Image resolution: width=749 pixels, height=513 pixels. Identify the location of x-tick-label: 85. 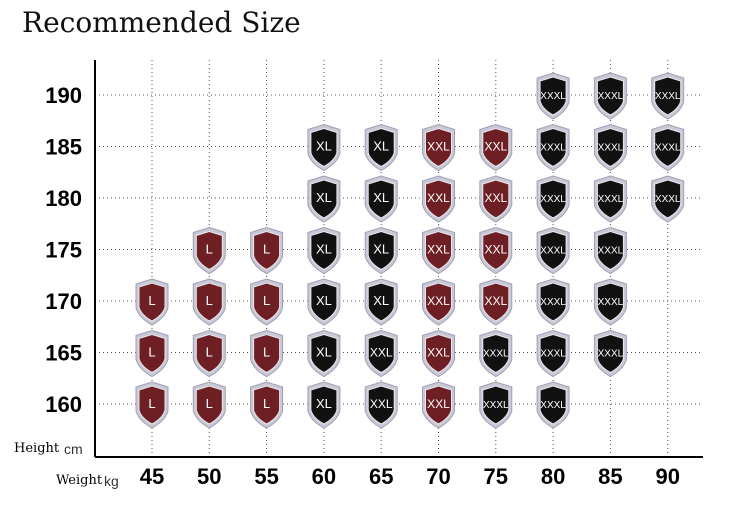
(610, 476).